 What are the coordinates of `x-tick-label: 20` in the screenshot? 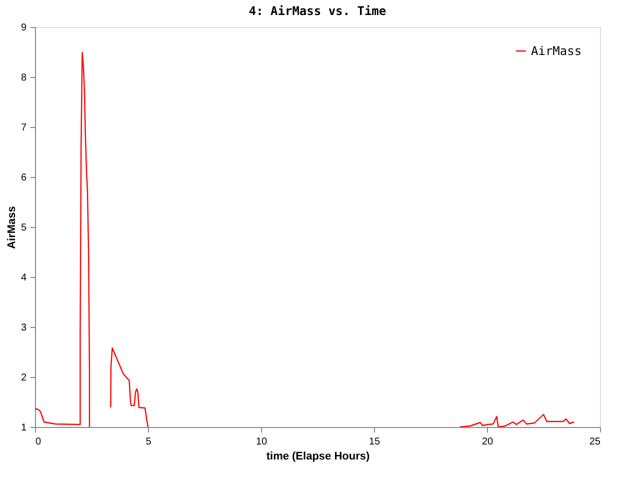 It's located at (488, 442).